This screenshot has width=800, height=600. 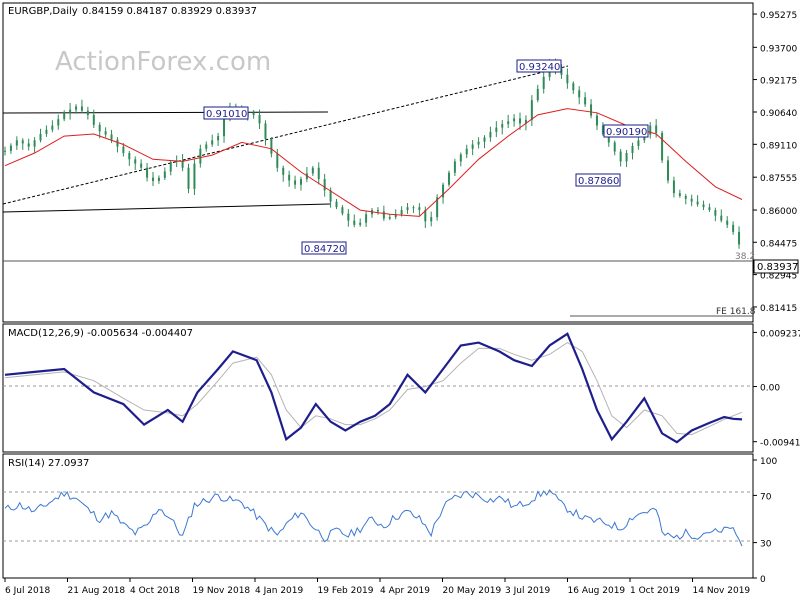 I want to click on label-0.93240-text: 0.93240, so click(x=539, y=67).